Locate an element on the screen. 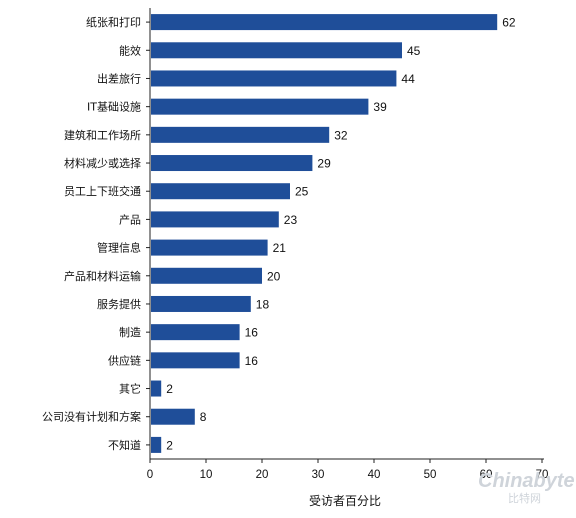 Image resolution: width=576 pixels, height=518 pixels. category-label: 纸张和打印 is located at coordinates (113, 22).